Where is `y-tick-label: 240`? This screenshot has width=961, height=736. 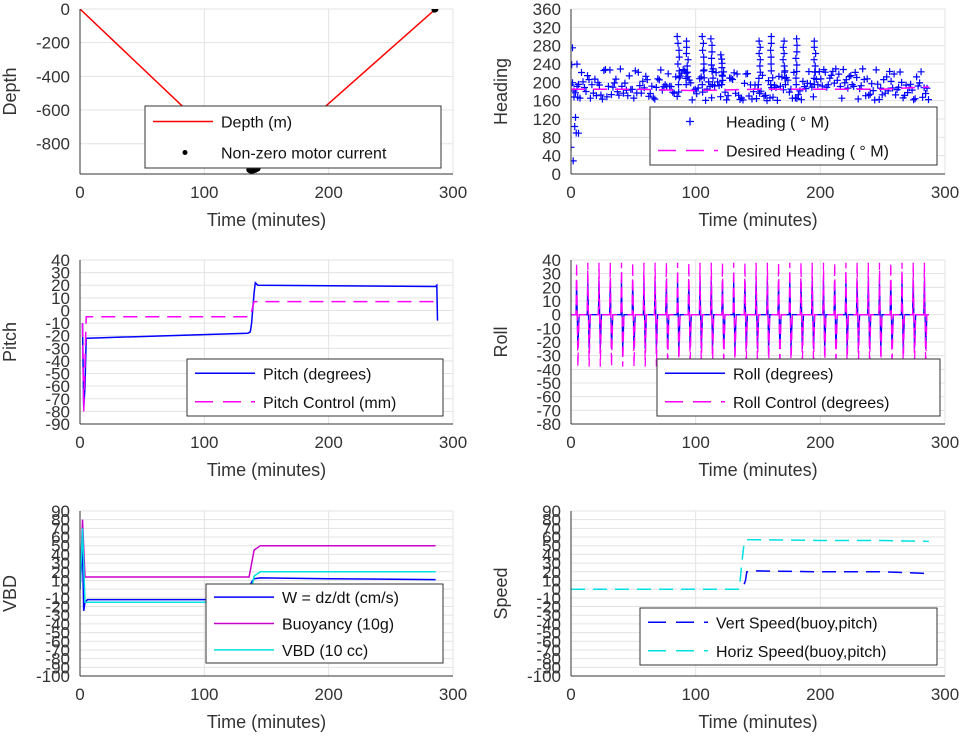 y-tick-label: 240 is located at coordinates (547, 64).